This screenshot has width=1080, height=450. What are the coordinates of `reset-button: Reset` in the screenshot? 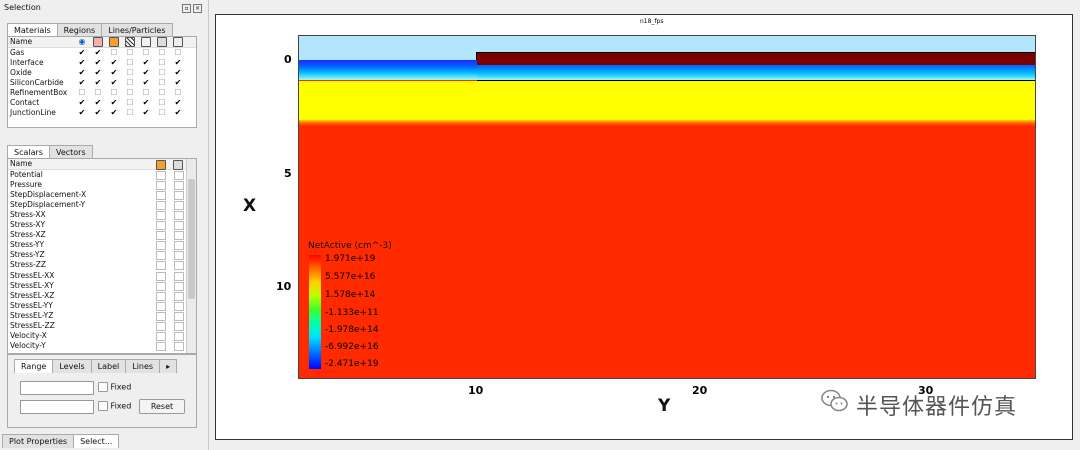 It's located at (162, 406).